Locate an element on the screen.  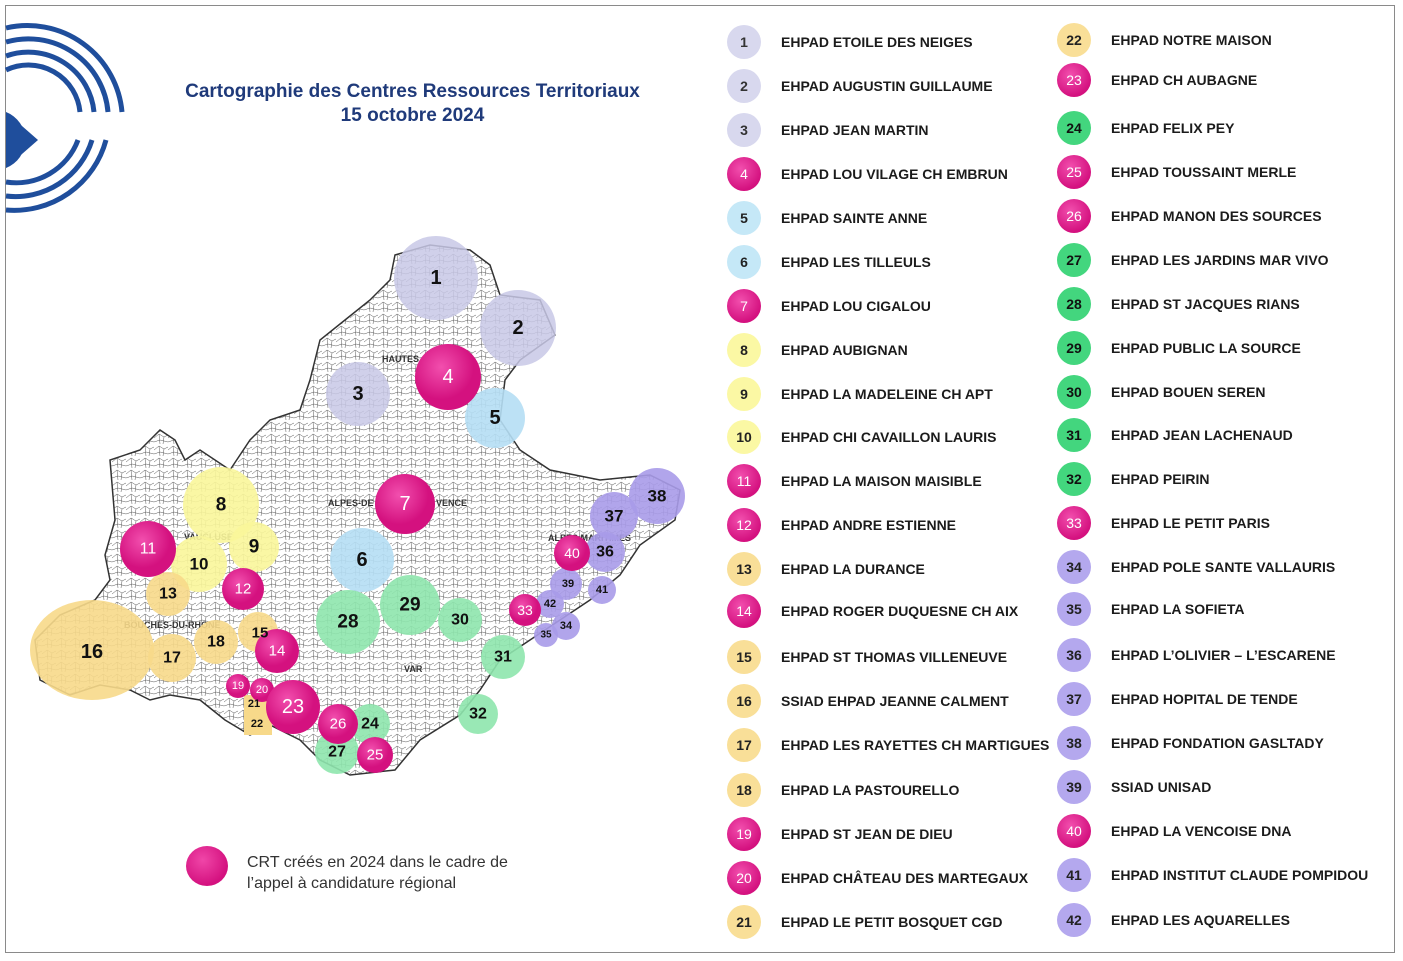
legend-item-11: 11 EHPAD LA MAISON MAISIBLE is located at coordinates (854, 481).